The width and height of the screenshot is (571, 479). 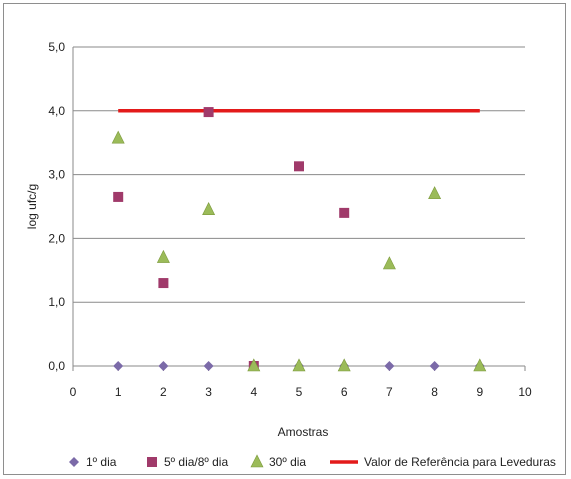 What do you see at coordinates (344, 392) in the screenshot?
I see `x-tick-label-6: 6` at bounding box center [344, 392].